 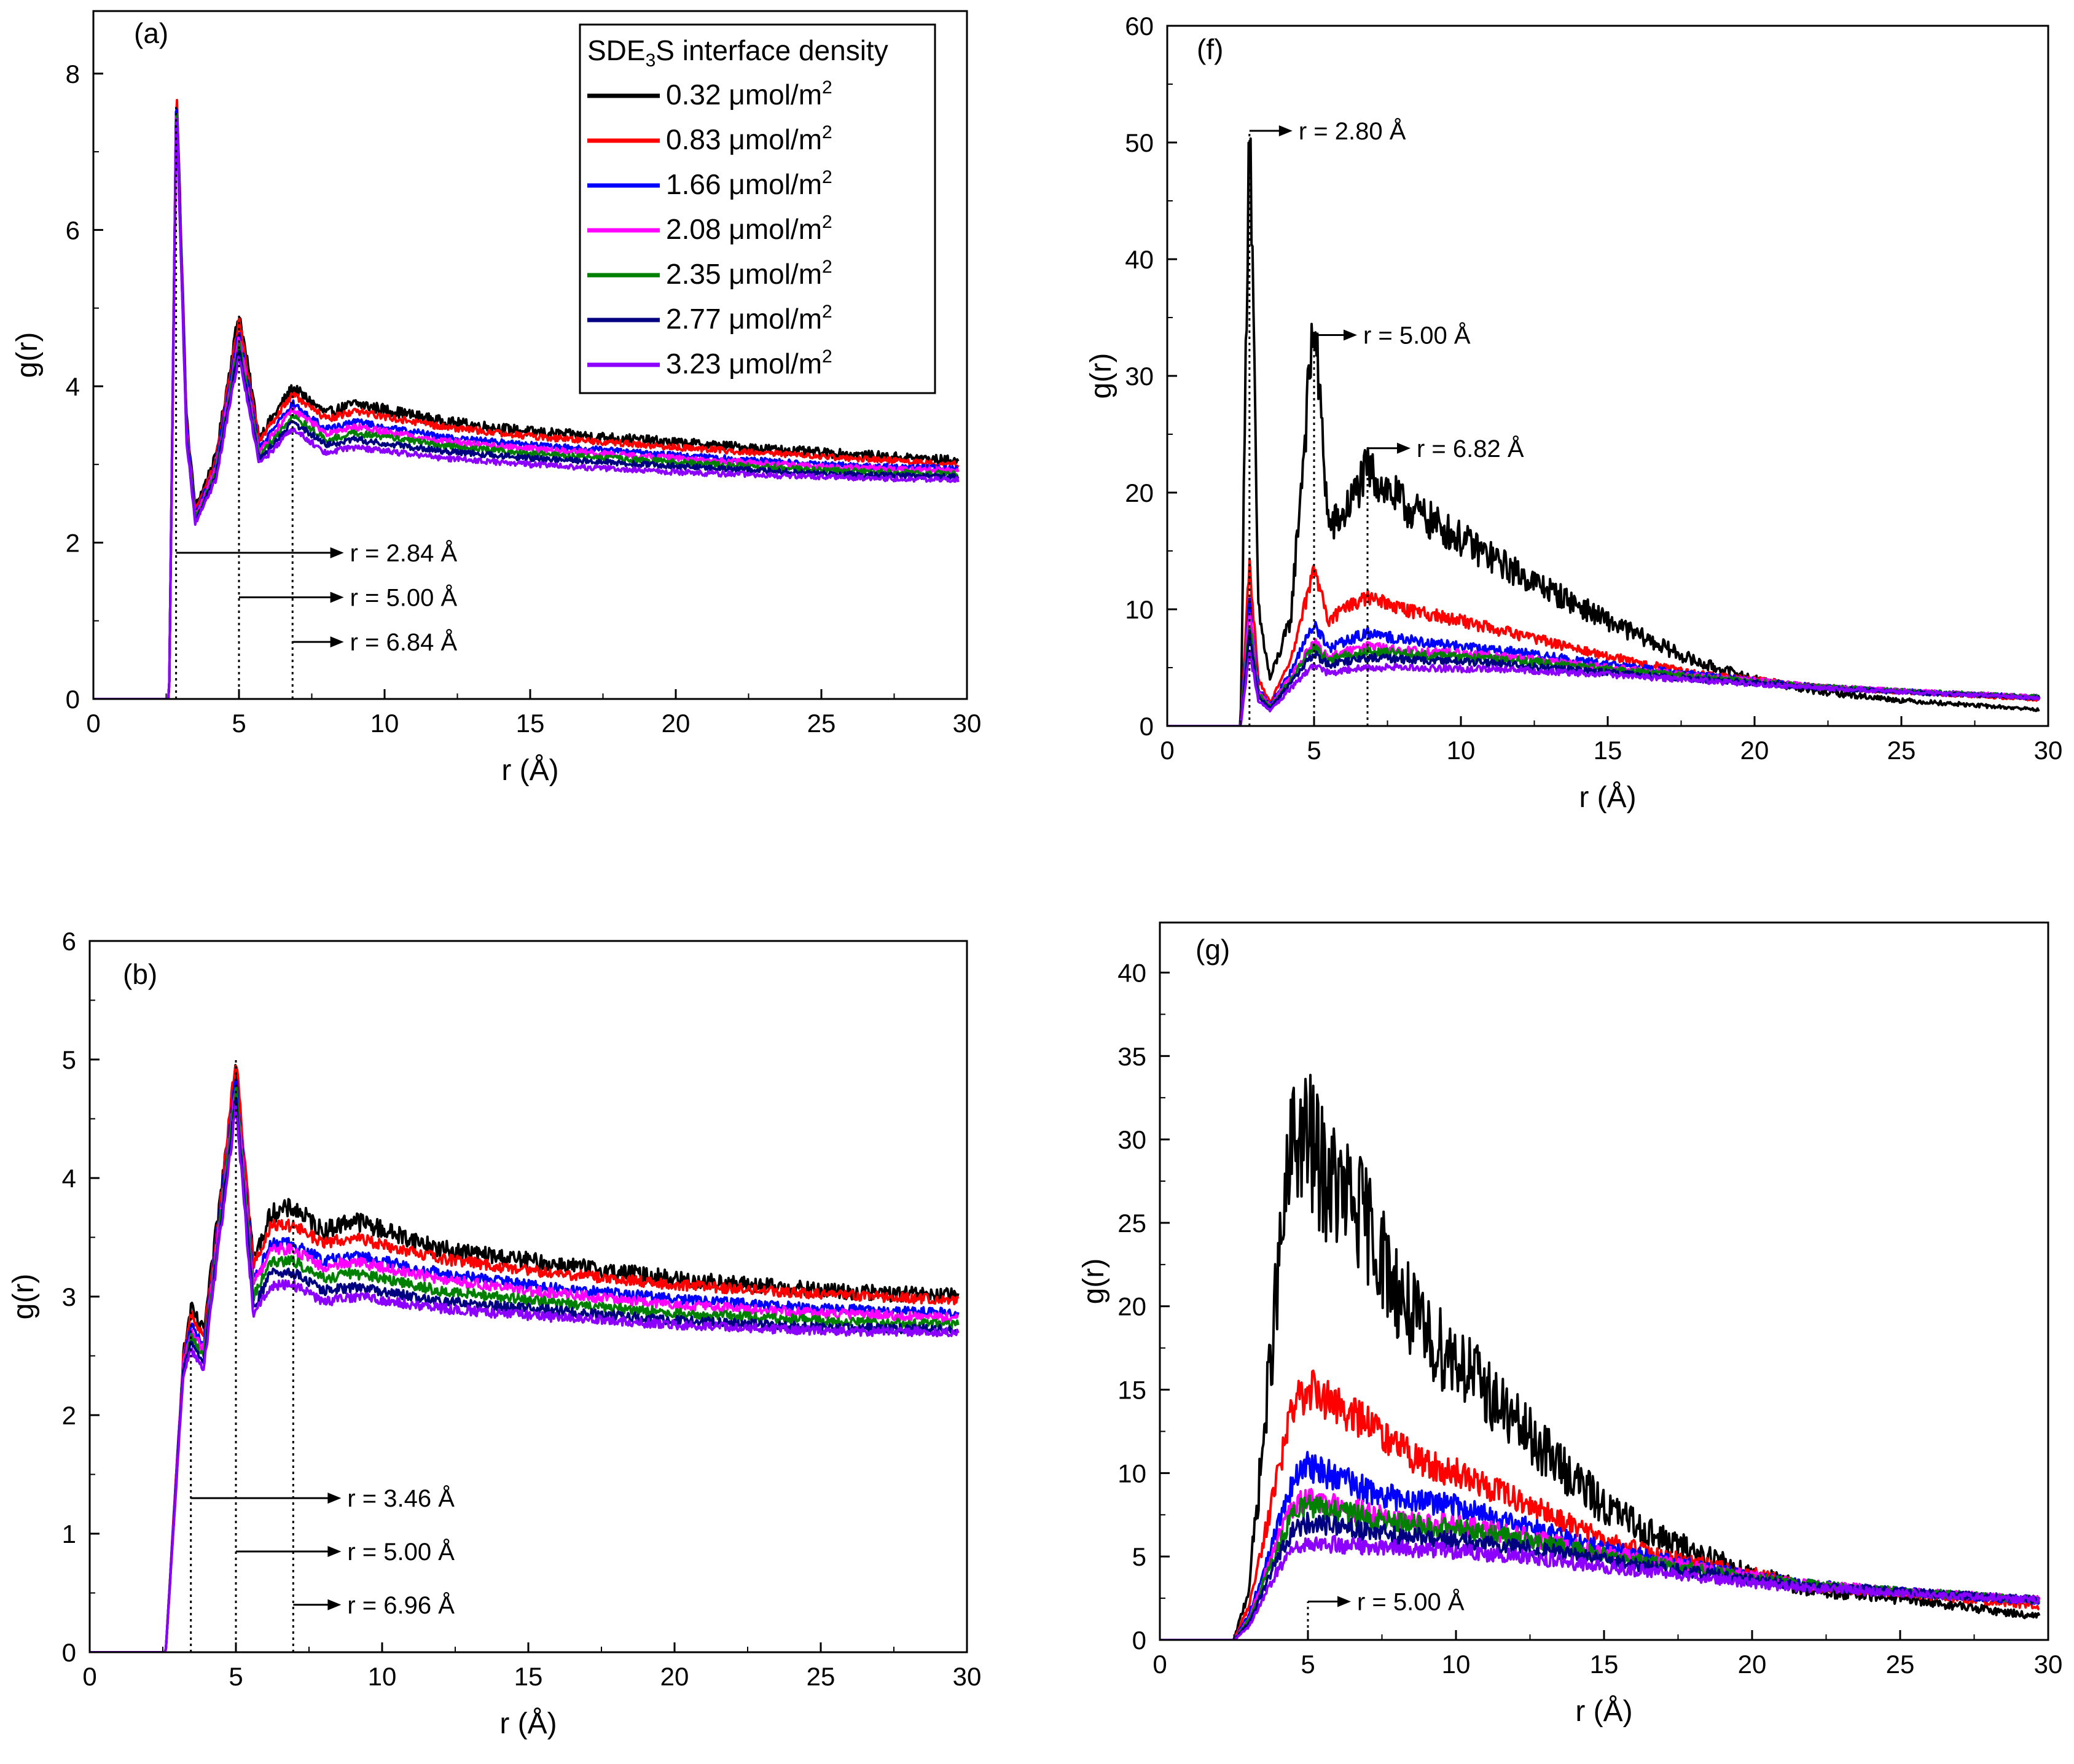 I want to click on legend-entry-value: 2.77 μmol/m, so click(x=744, y=319).